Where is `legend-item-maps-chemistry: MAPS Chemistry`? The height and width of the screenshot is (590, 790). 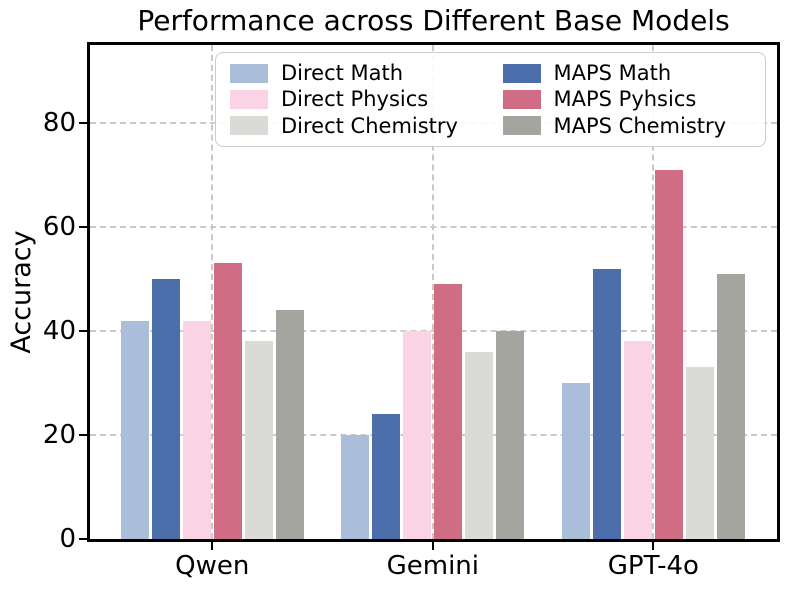
legend-item-maps-chemistry: MAPS Chemistry is located at coordinates (627, 125).